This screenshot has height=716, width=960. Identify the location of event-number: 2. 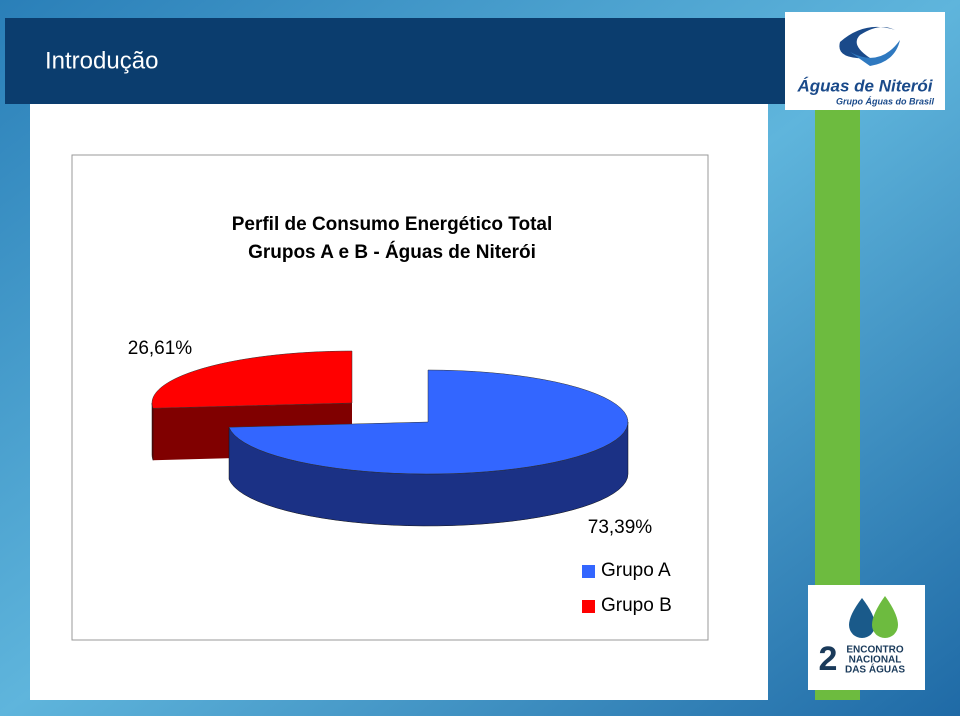
(828, 659).